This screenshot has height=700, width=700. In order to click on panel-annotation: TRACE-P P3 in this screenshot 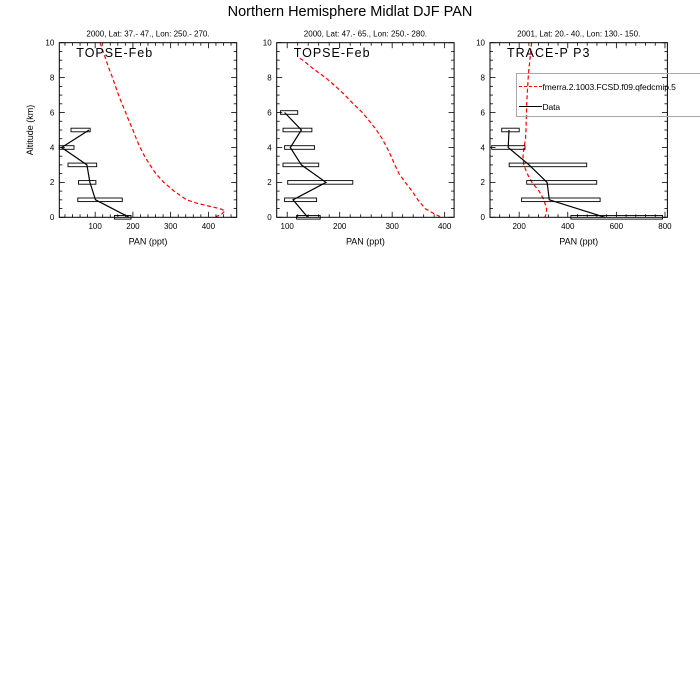, I will do `click(548, 53)`.